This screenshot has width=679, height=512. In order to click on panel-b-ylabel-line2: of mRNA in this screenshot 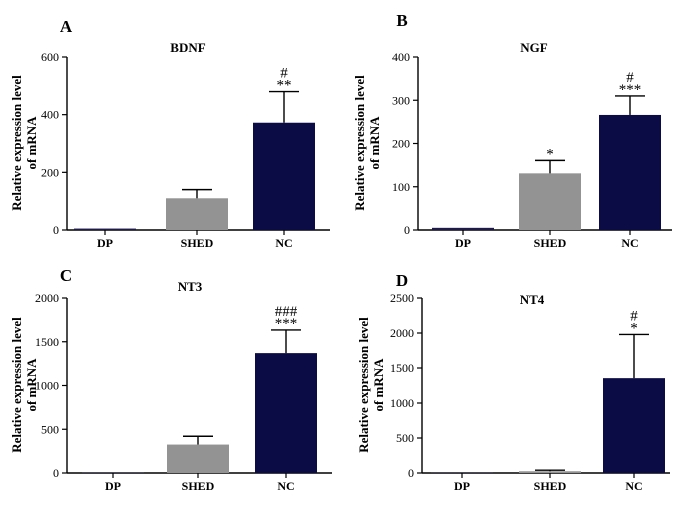, I will do `click(374, 143)`.